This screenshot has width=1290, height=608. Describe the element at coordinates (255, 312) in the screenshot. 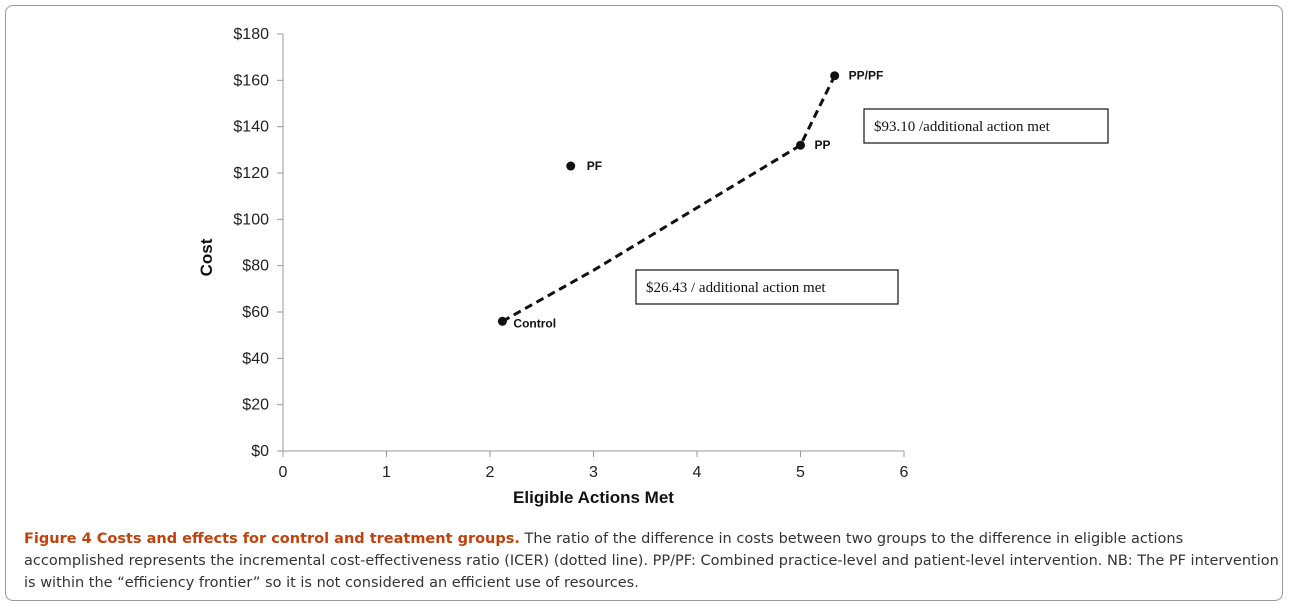

I see `y-tick-label: $60` at that location.